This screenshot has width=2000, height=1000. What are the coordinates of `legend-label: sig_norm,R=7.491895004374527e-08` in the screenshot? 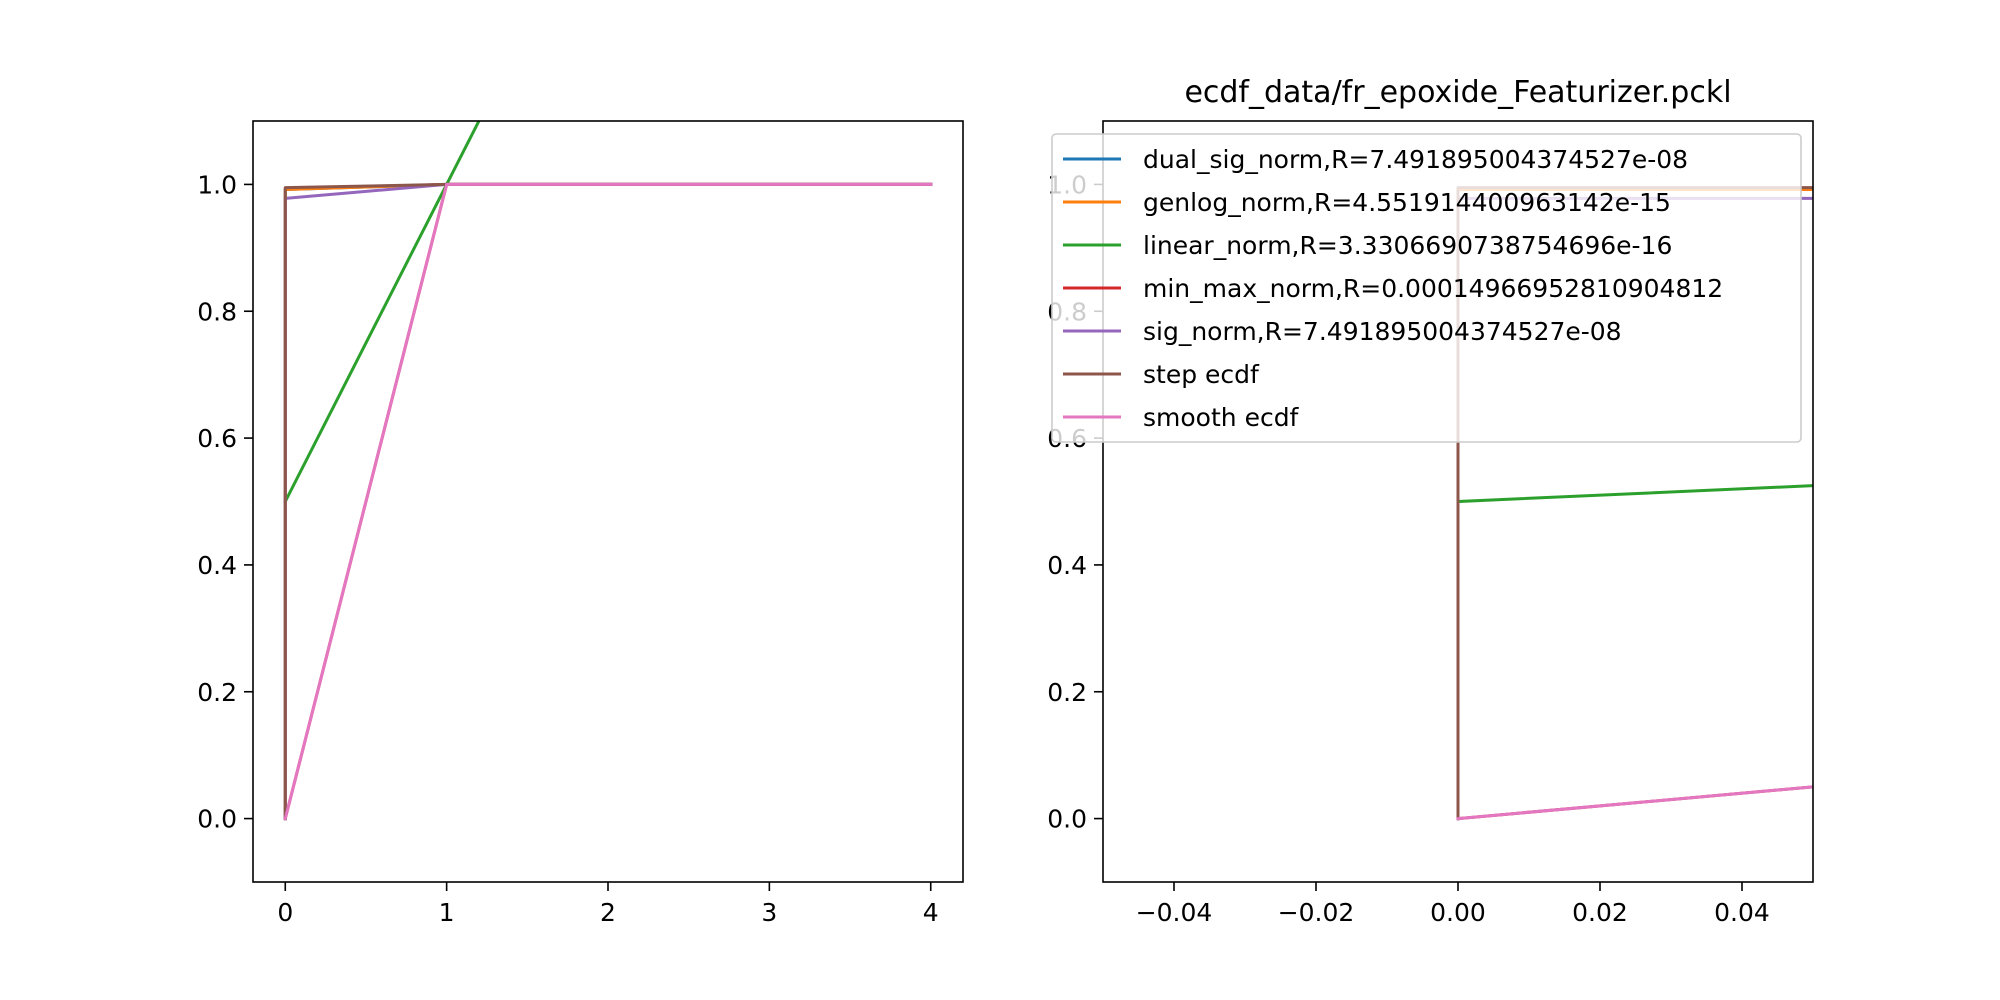 It's located at (1382, 331).